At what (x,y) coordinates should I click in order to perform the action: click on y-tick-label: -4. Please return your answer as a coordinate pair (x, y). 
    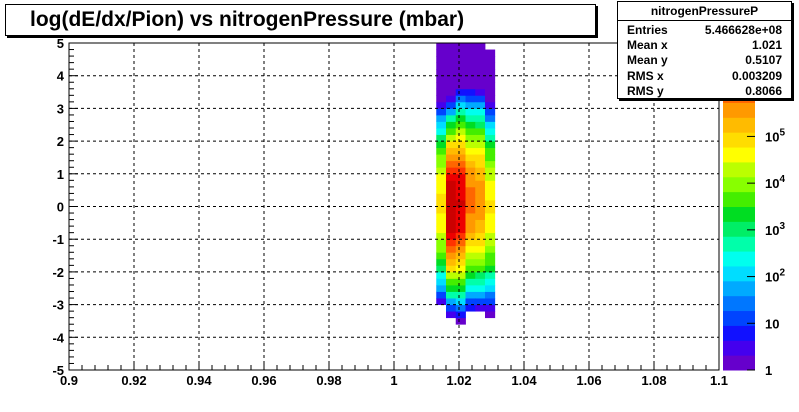
    Looking at the image, I should click on (58, 337).